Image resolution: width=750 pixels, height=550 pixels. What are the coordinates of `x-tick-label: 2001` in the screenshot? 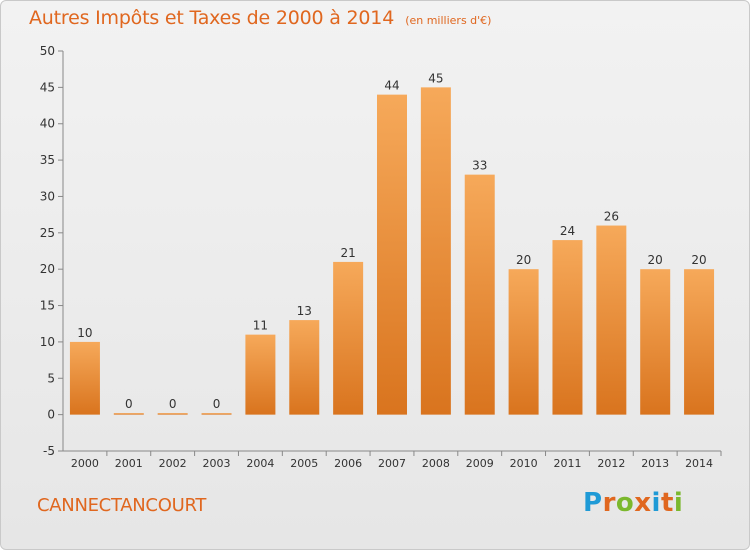 It's located at (129, 463).